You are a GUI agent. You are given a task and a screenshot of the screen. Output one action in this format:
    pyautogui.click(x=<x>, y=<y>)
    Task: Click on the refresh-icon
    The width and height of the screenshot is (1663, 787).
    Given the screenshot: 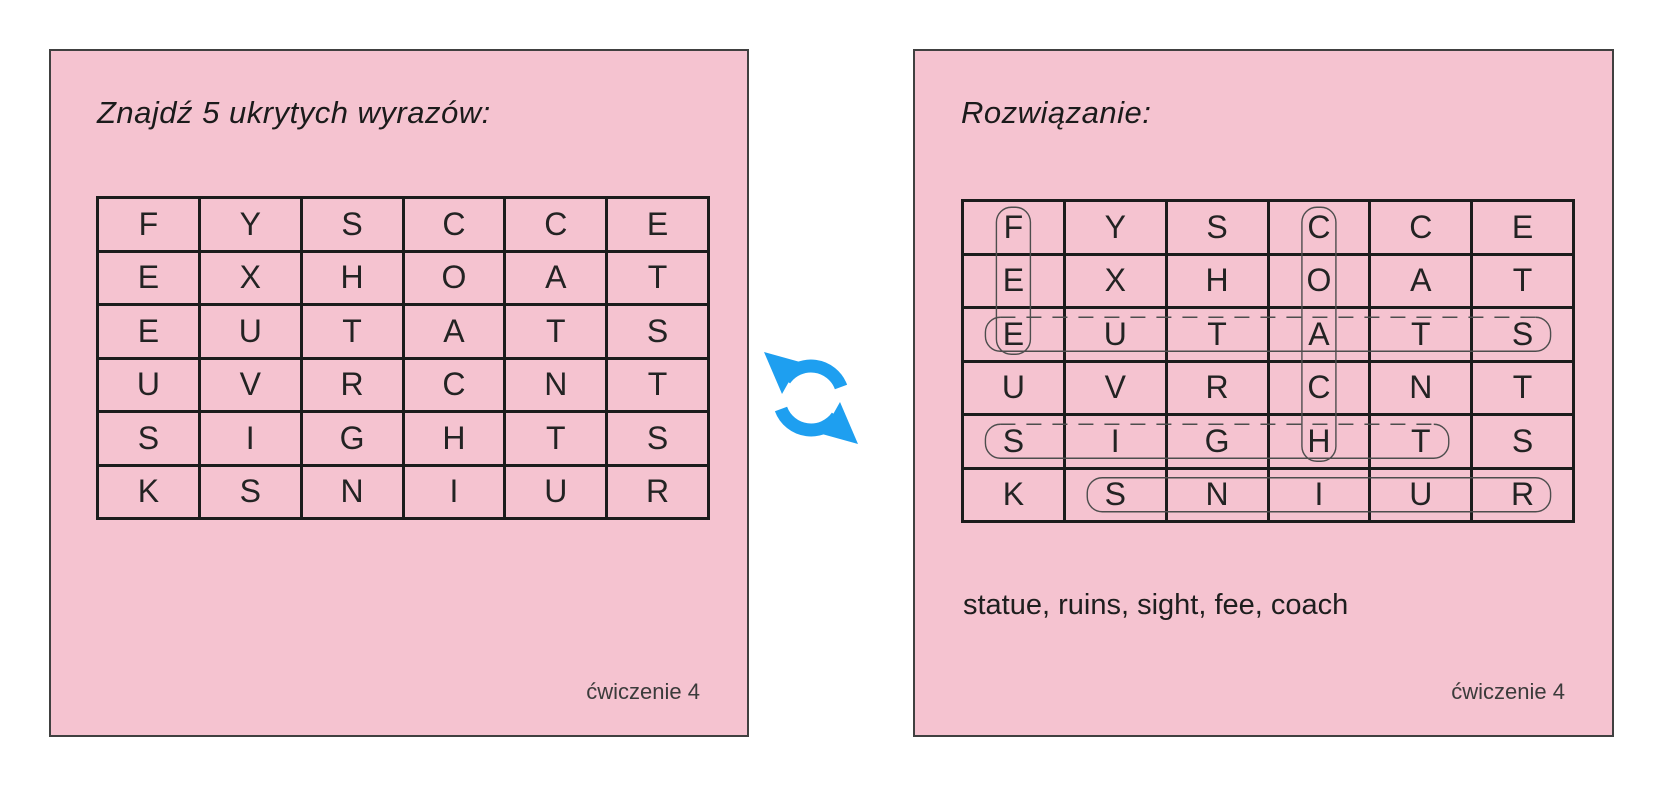 What is the action you would take?
    pyautogui.click(x=811, y=396)
    